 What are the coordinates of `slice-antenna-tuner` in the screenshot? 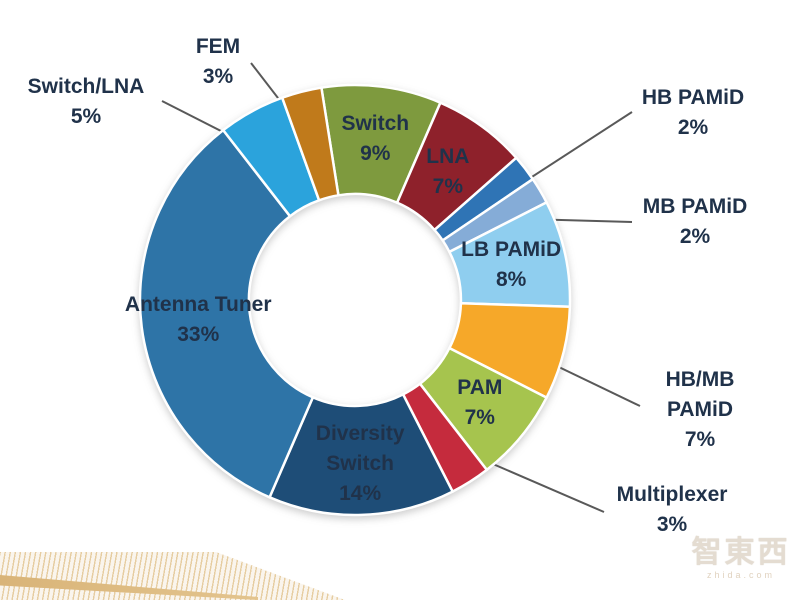 It's located at (226, 313).